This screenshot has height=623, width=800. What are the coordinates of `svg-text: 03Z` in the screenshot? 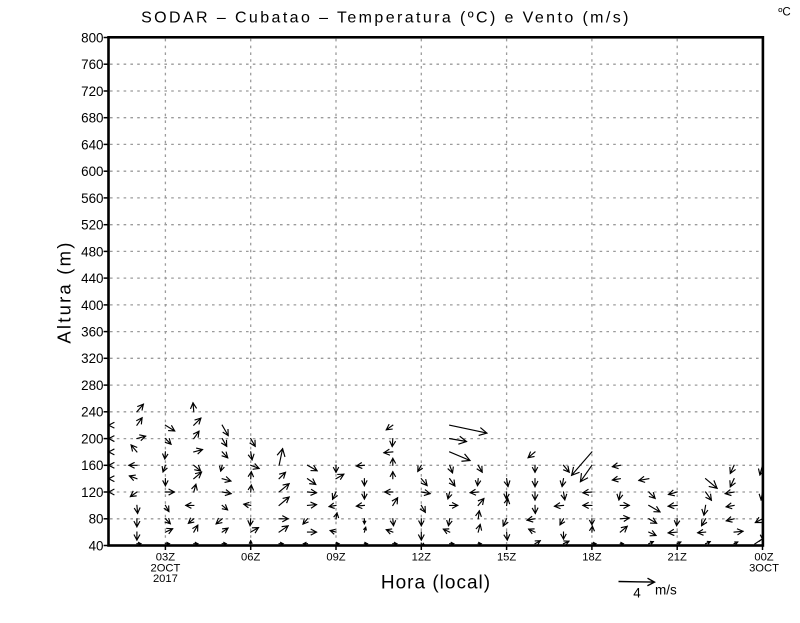 It's located at (165, 558).